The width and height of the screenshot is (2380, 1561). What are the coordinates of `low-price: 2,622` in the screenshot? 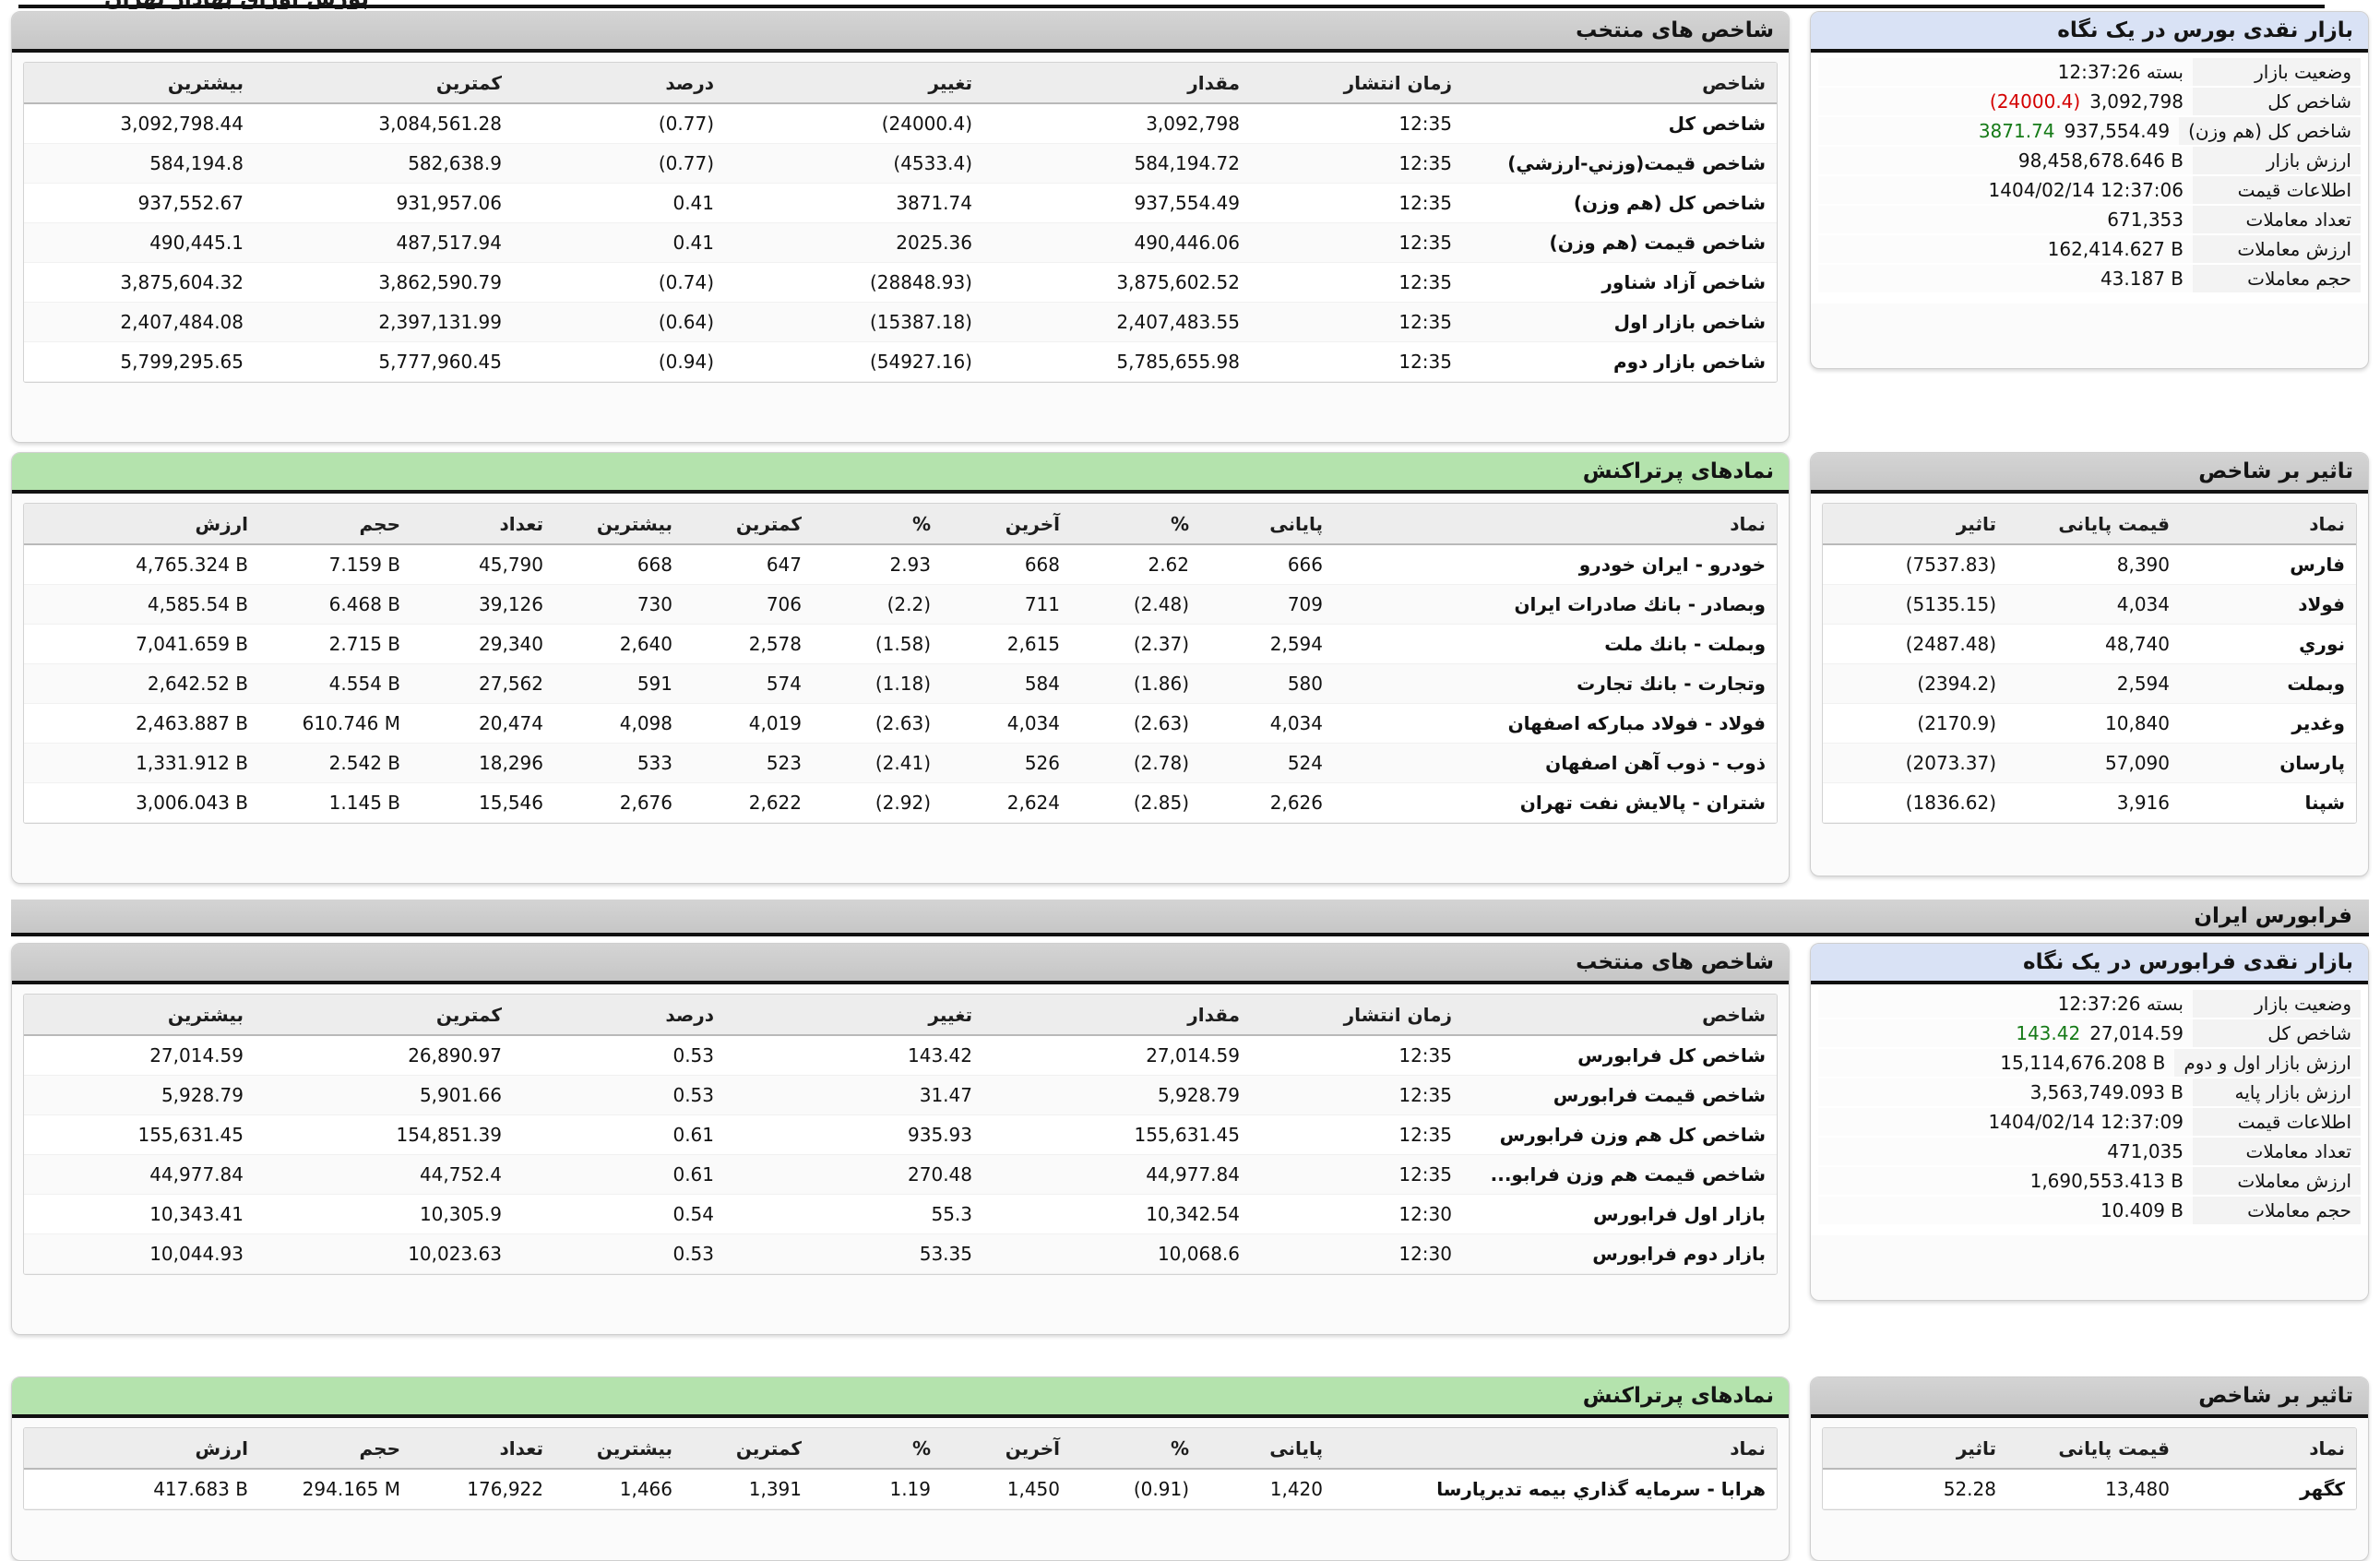 It's located at (748, 802).